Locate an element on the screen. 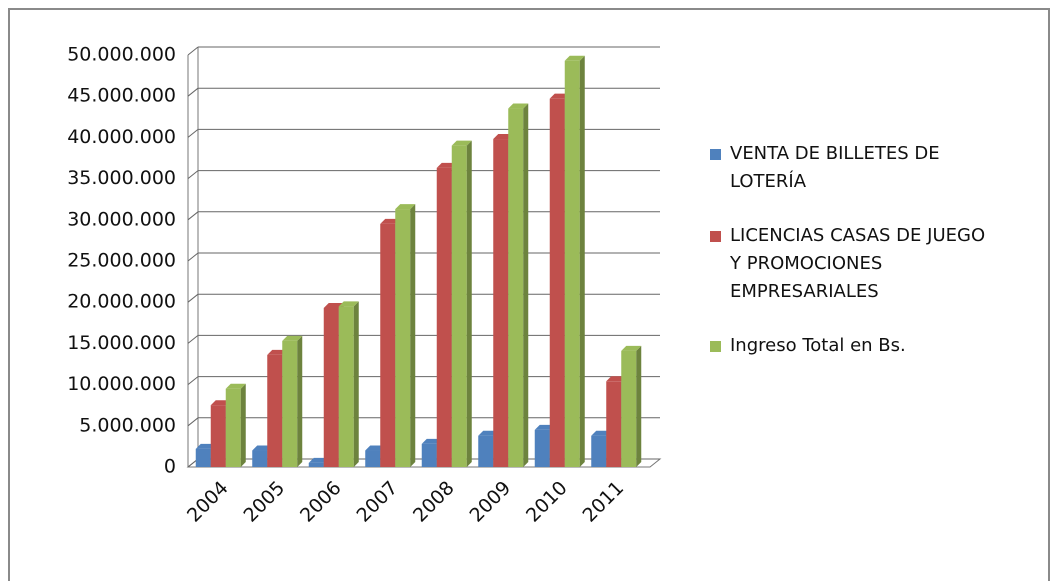 This screenshot has width=1051, height=581. x-tick-label: 2004 is located at coordinates (208, 502).